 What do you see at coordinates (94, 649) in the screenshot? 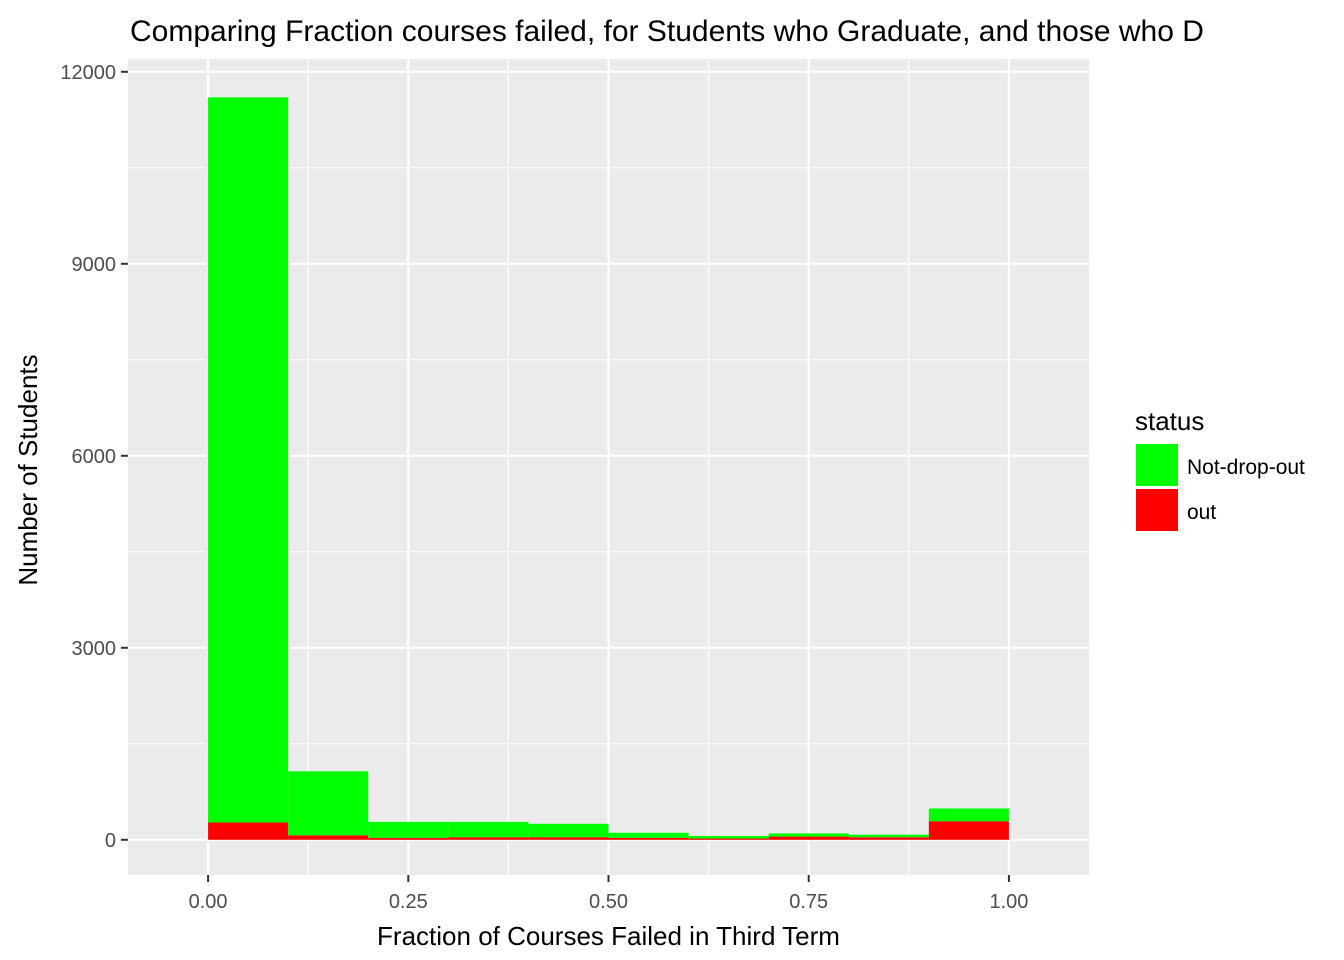
I see `y-tick-label: 3000` at bounding box center [94, 649].